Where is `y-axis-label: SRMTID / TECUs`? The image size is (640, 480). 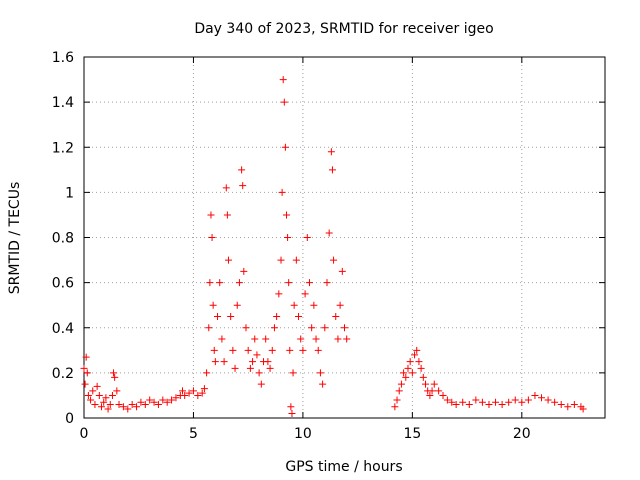
y-axis-label: SRMTID / TECUs is located at coordinates (15, 238).